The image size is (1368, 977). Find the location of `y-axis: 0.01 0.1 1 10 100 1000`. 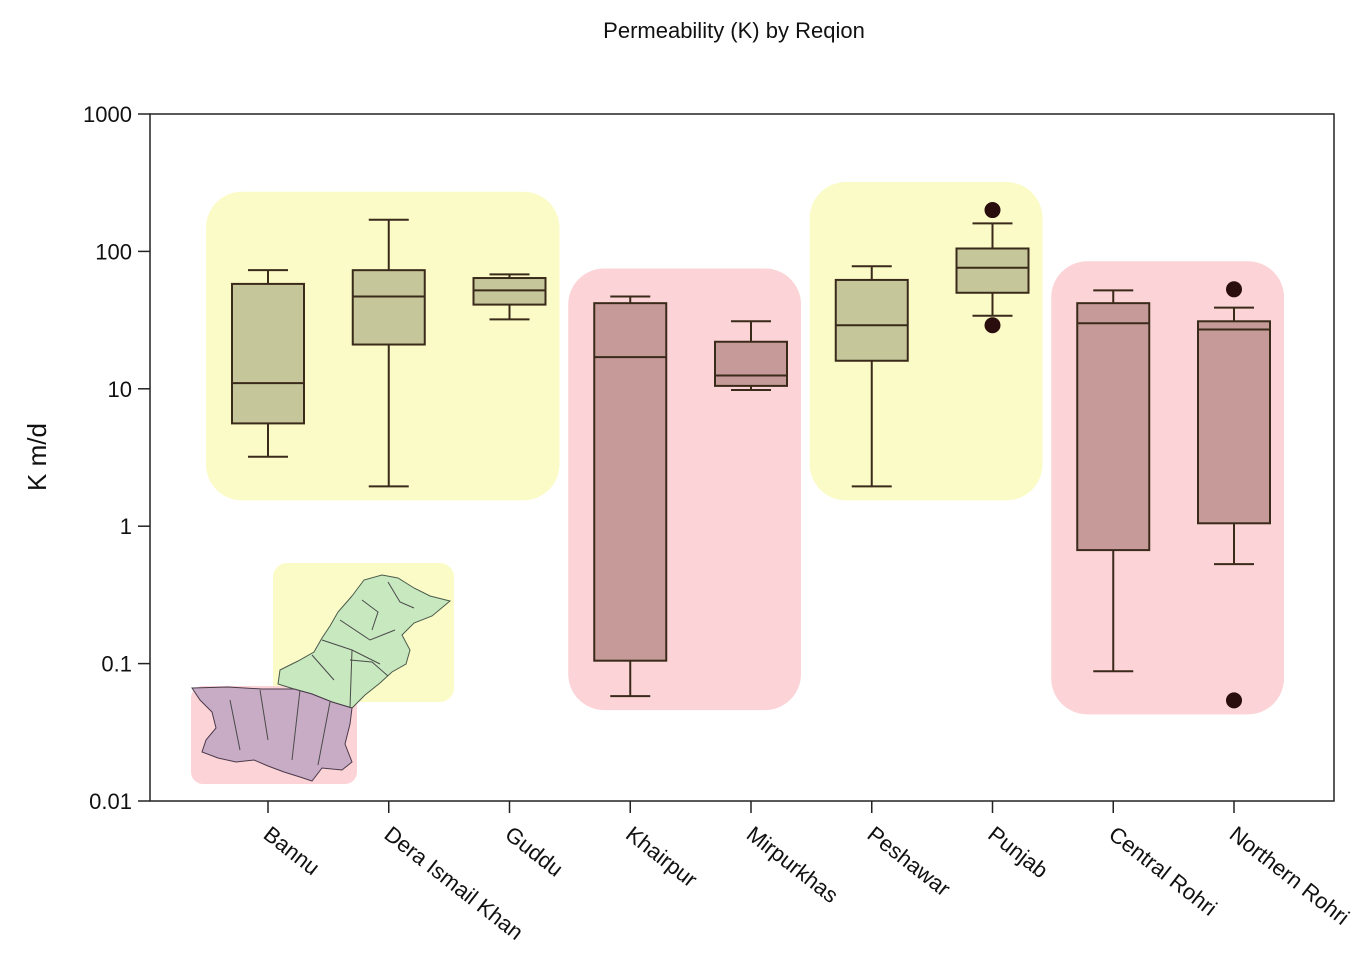

y-axis: 0.01 0.1 1 10 100 1000 is located at coordinates (116, 458).